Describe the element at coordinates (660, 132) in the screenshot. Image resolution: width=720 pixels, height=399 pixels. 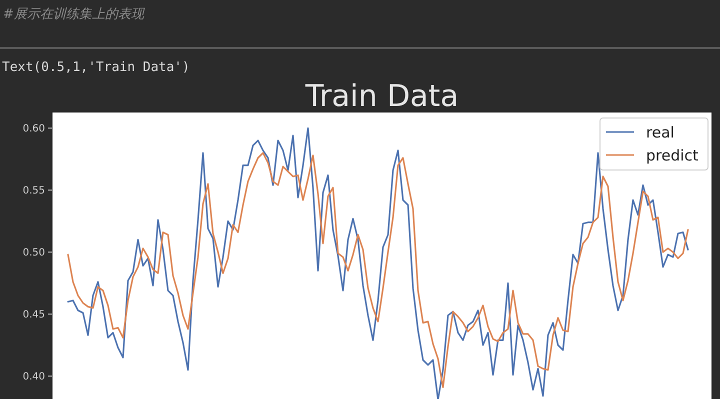
I see `legend-label: real` at that location.